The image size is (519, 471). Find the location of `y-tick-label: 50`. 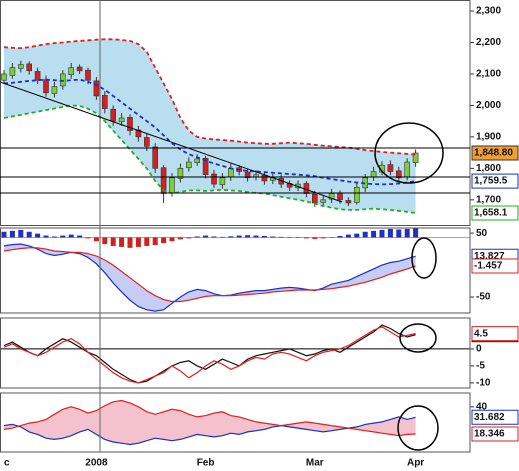

y-tick-label: 50 is located at coordinates (482, 233).